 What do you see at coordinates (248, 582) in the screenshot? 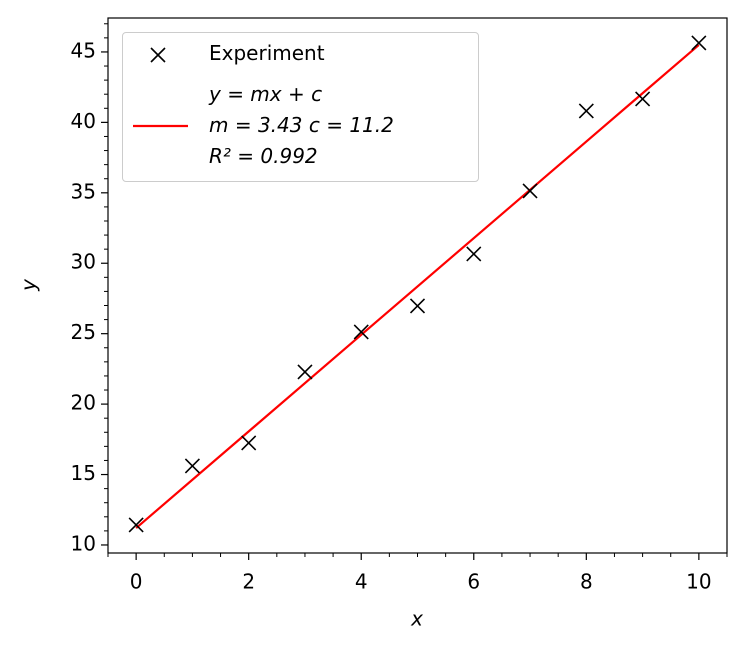
I see `x-tick-label: 2` at bounding box center [248, 582].